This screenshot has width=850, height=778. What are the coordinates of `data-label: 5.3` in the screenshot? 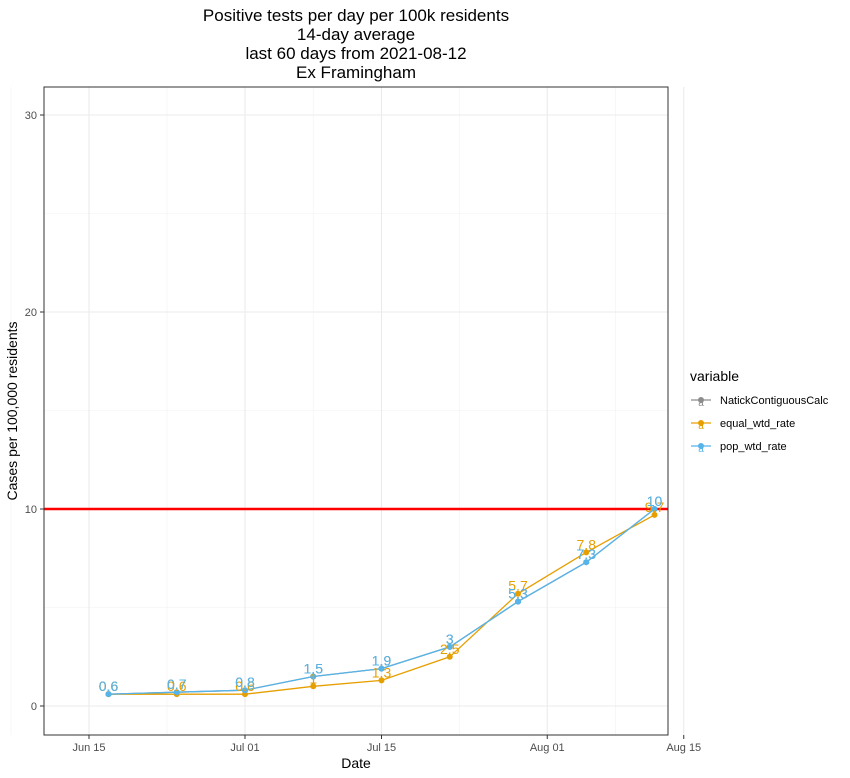 It's located at (518, 594).